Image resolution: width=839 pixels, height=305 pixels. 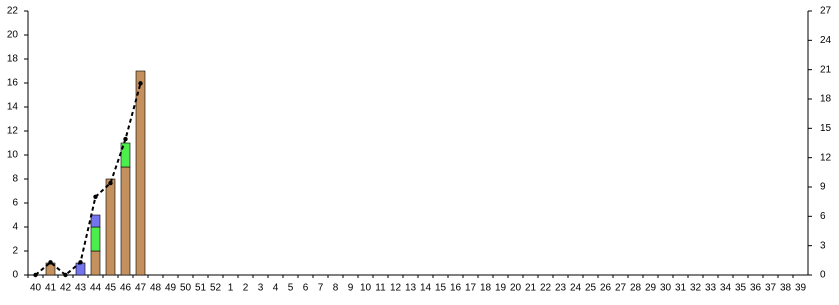 What do you see at coordinates (621, 288) in the screenshot?
I see `x-tick-label: 27` at bounding box center [621, 288].